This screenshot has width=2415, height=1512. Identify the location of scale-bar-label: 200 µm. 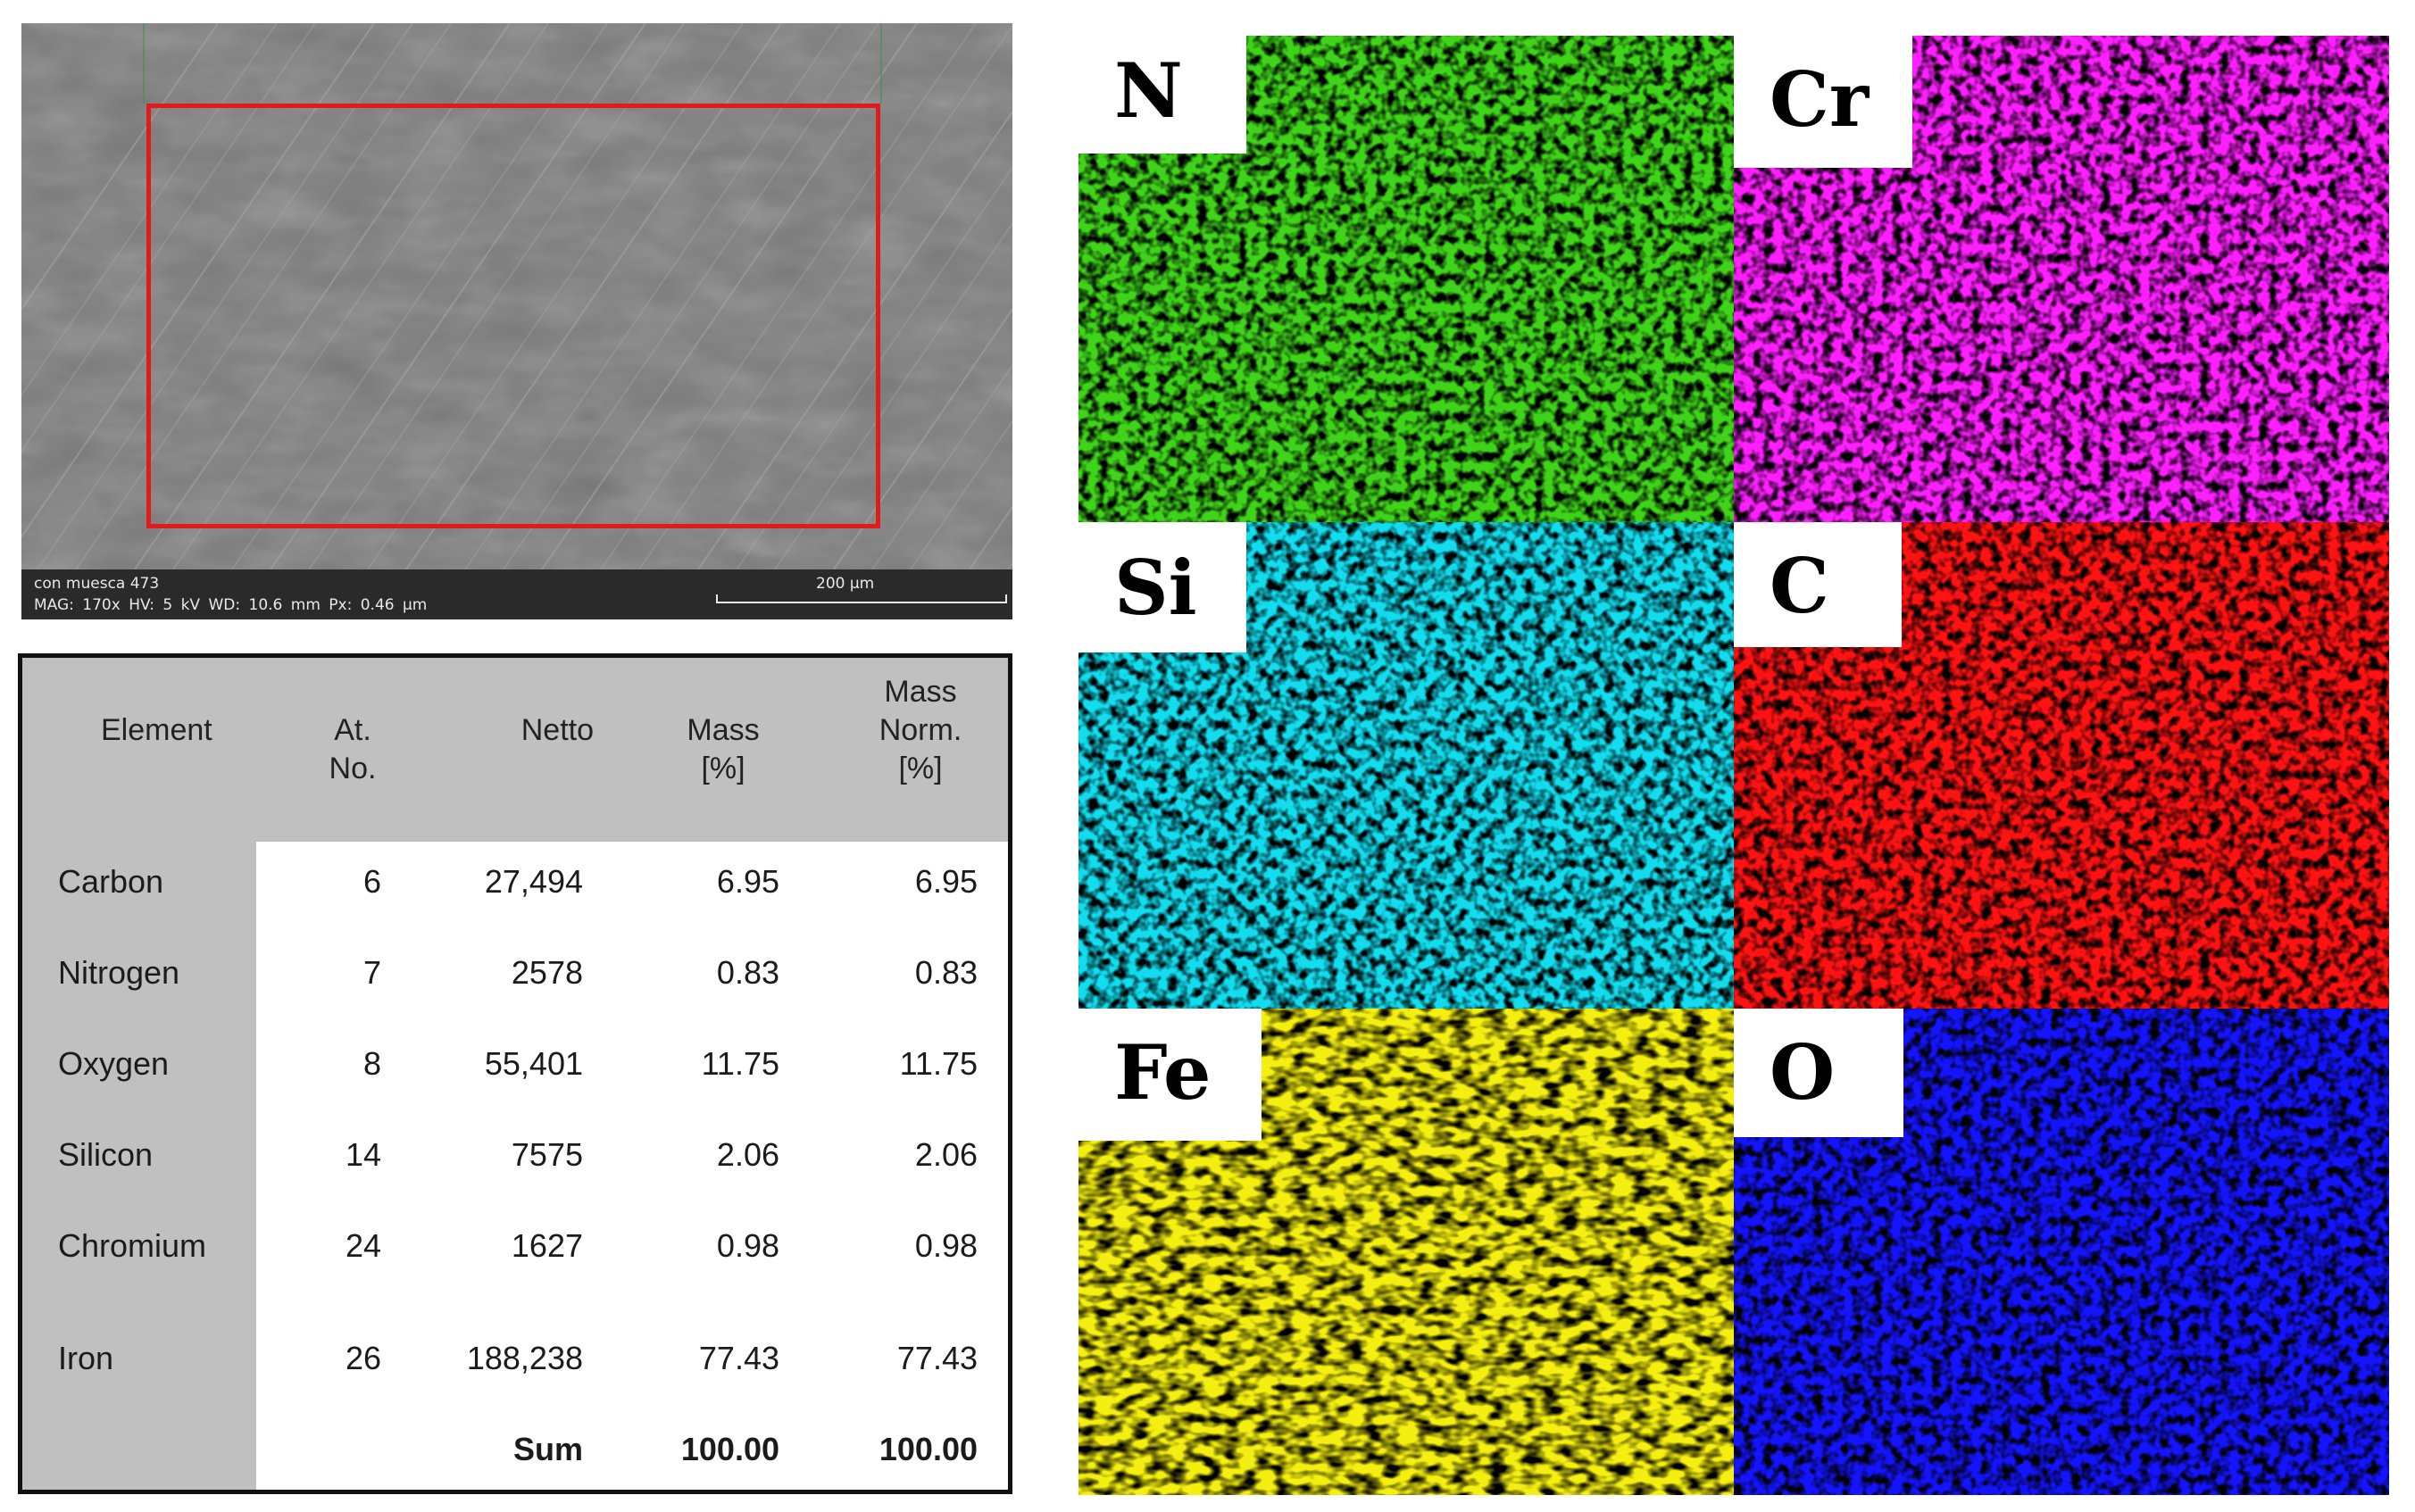
(845, 584).